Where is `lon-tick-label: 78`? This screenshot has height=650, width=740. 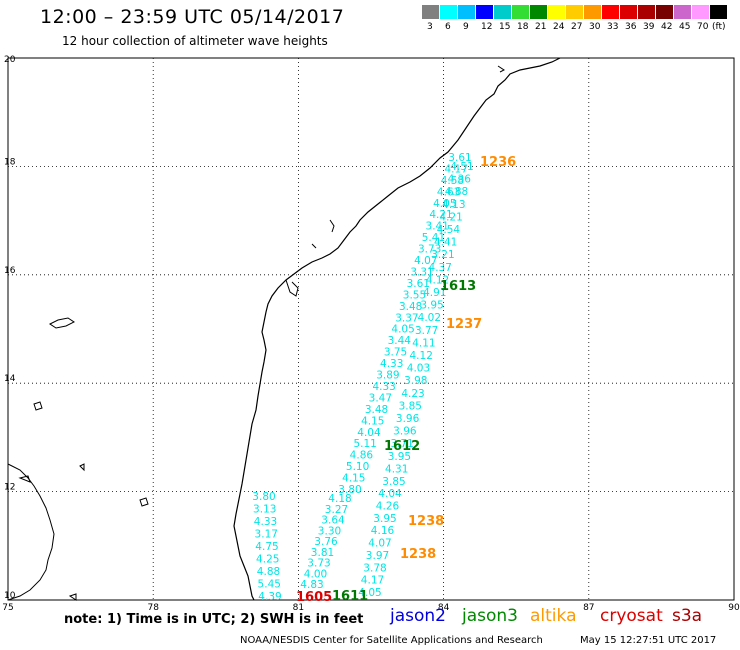 lon-tick-label: 78 is located at coordinates (153, 608).